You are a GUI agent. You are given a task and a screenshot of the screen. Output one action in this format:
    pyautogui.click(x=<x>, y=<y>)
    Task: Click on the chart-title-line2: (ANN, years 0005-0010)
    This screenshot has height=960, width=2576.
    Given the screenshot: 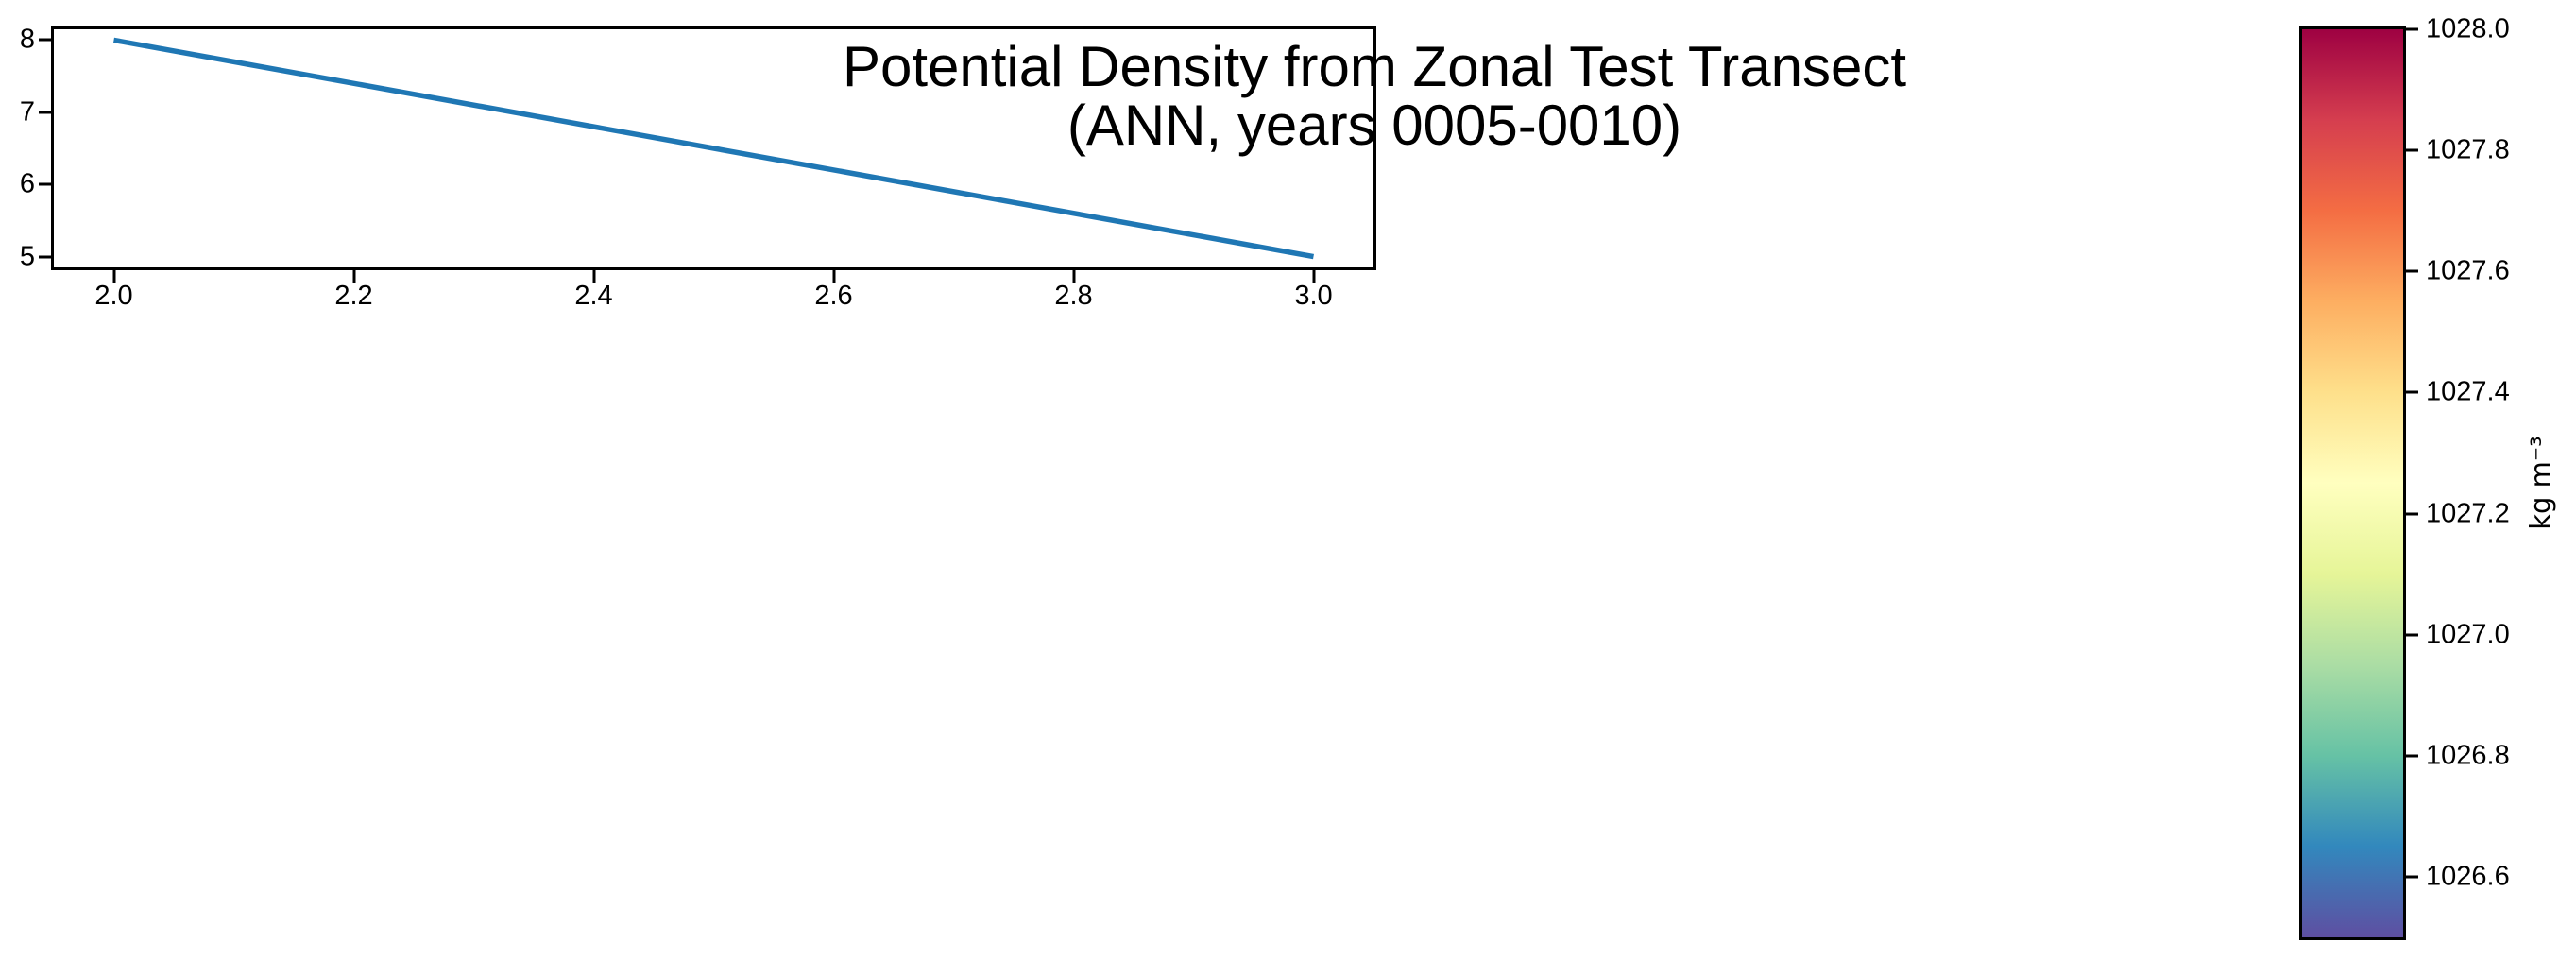 What is the action you would take?
    pyautogui.click(x=1374, y=125)
    